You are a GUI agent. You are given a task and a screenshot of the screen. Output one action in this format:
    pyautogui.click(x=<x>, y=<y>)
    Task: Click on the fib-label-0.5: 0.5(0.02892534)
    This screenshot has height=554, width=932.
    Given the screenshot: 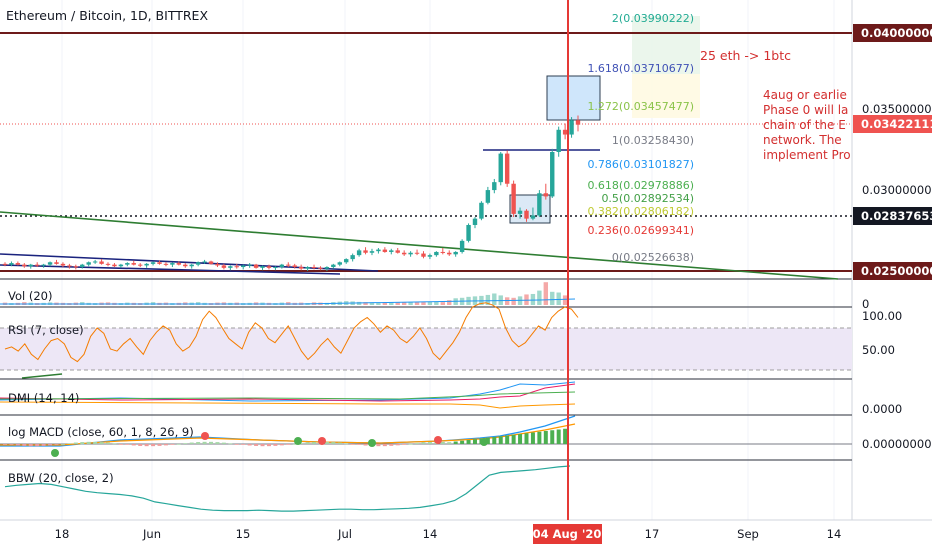 What is the action you would take?
    pyautogui.click(x=647, y=198)
    